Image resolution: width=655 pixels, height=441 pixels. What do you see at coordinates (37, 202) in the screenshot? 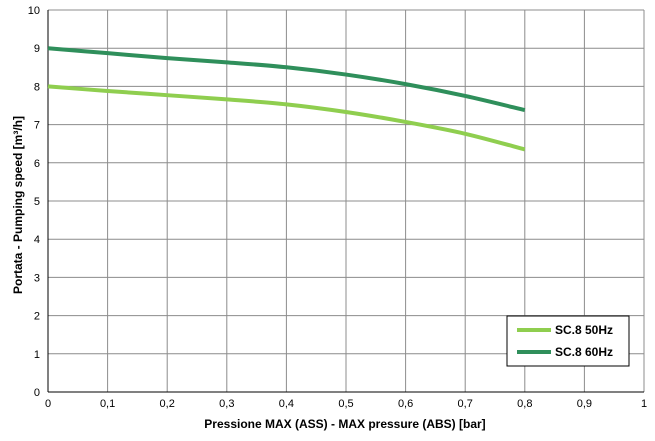
I see `y-tick-label: 5` at bounding box center [37, 202].